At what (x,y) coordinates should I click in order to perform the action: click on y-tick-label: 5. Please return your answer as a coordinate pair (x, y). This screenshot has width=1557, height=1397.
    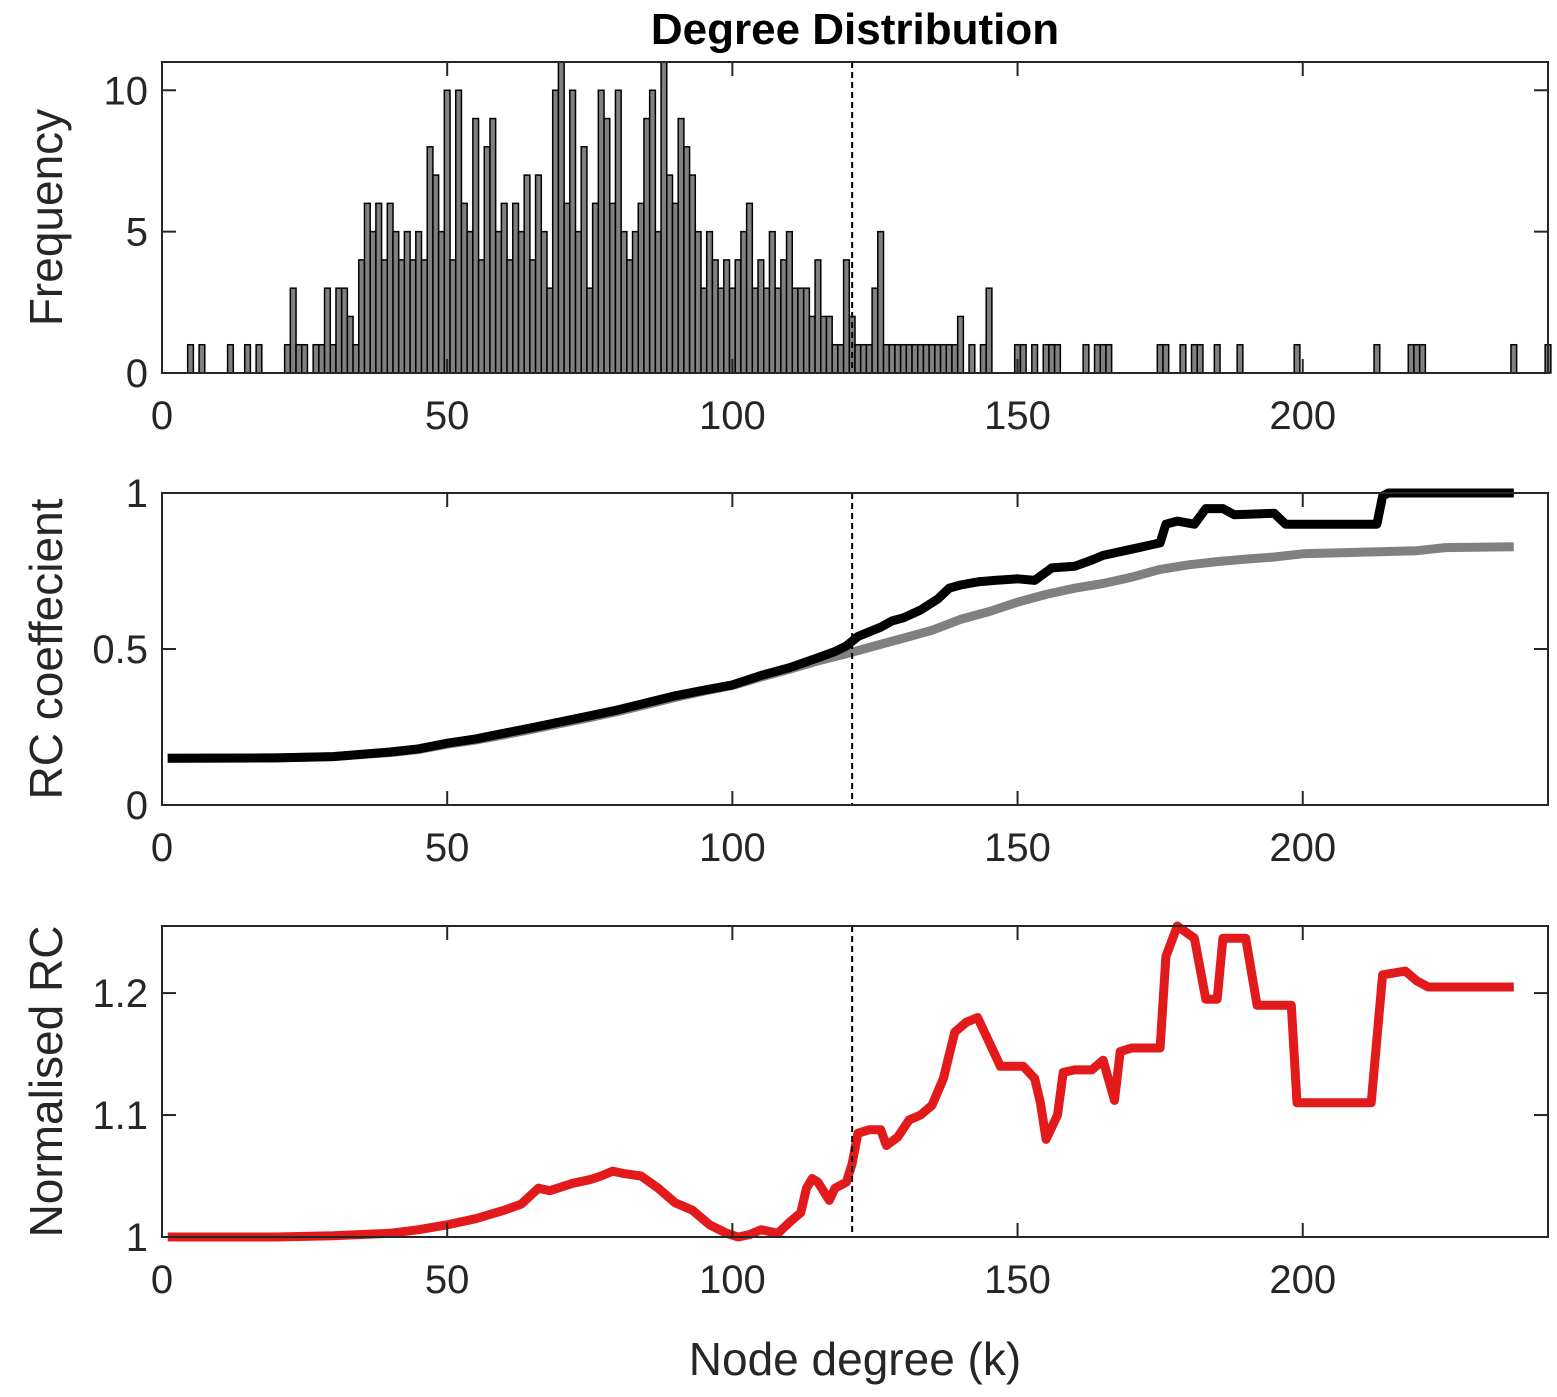
    Looking at the image, I should click on (137, 233).